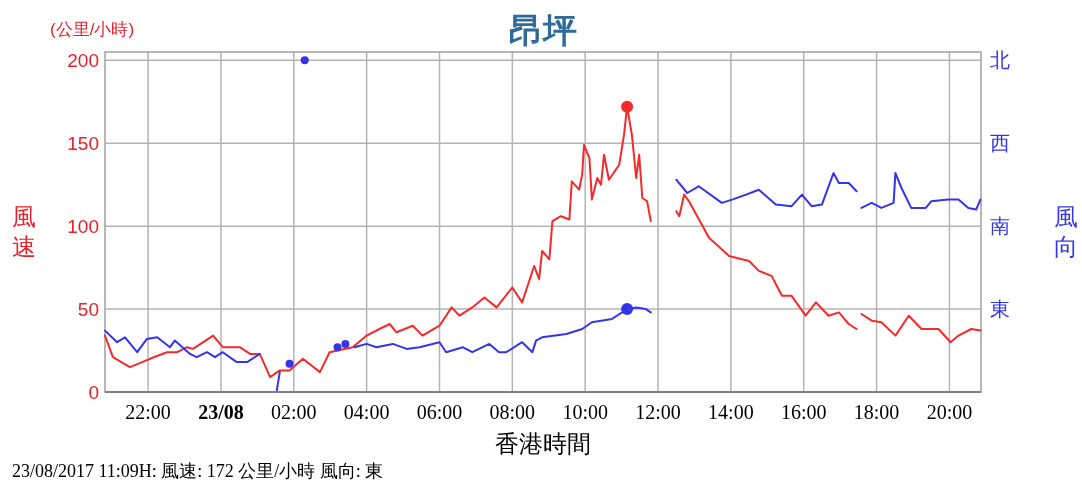 This screenshot has height=484, width=1082. What do you see at coordinates (658, 412) in the screenshot?
I see `x-tick-label: 12:00` at bounding box center [658, 412].